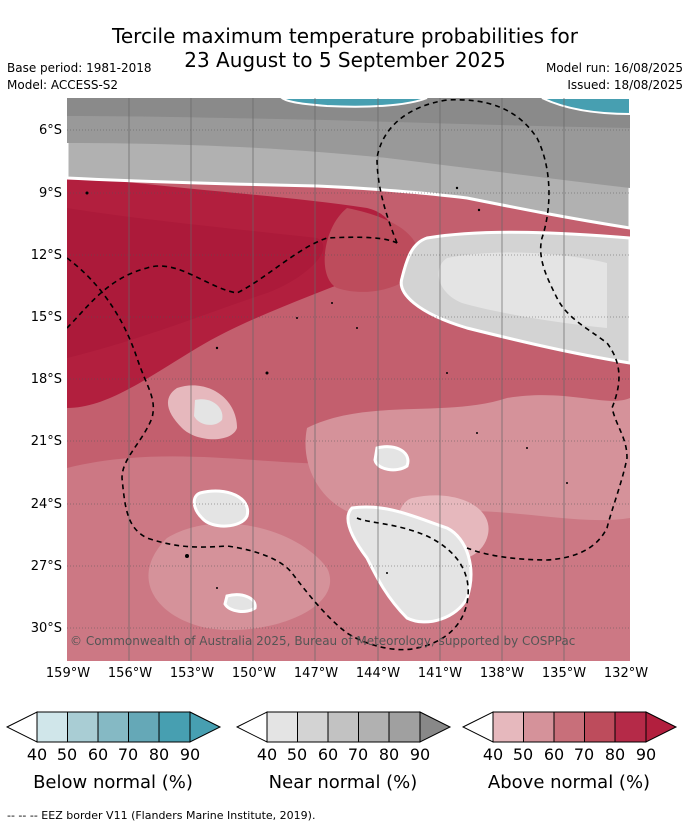 The width and height of the screenshot is (690, 827). What do you see at coordinates (523, 754) in the screenshot?
I see `above-tick-50: 50` at bounding box center [523, 754].